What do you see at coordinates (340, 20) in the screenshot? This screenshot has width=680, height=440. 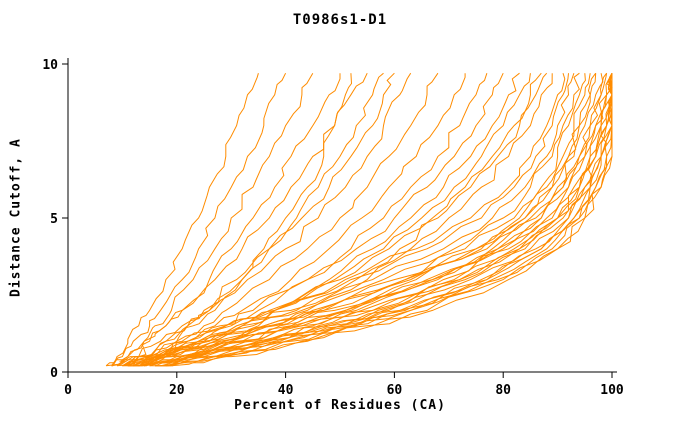 I see `chart-title: T0986s1-D1` at bounding box center [340, 20].